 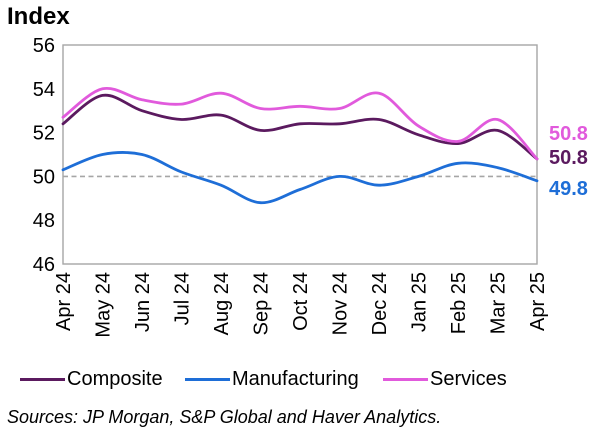 What do you see at coordinates (143, 302) in the screenshot?
I see `x-tick-label: Jun 24` at bounding box center [143, 302].